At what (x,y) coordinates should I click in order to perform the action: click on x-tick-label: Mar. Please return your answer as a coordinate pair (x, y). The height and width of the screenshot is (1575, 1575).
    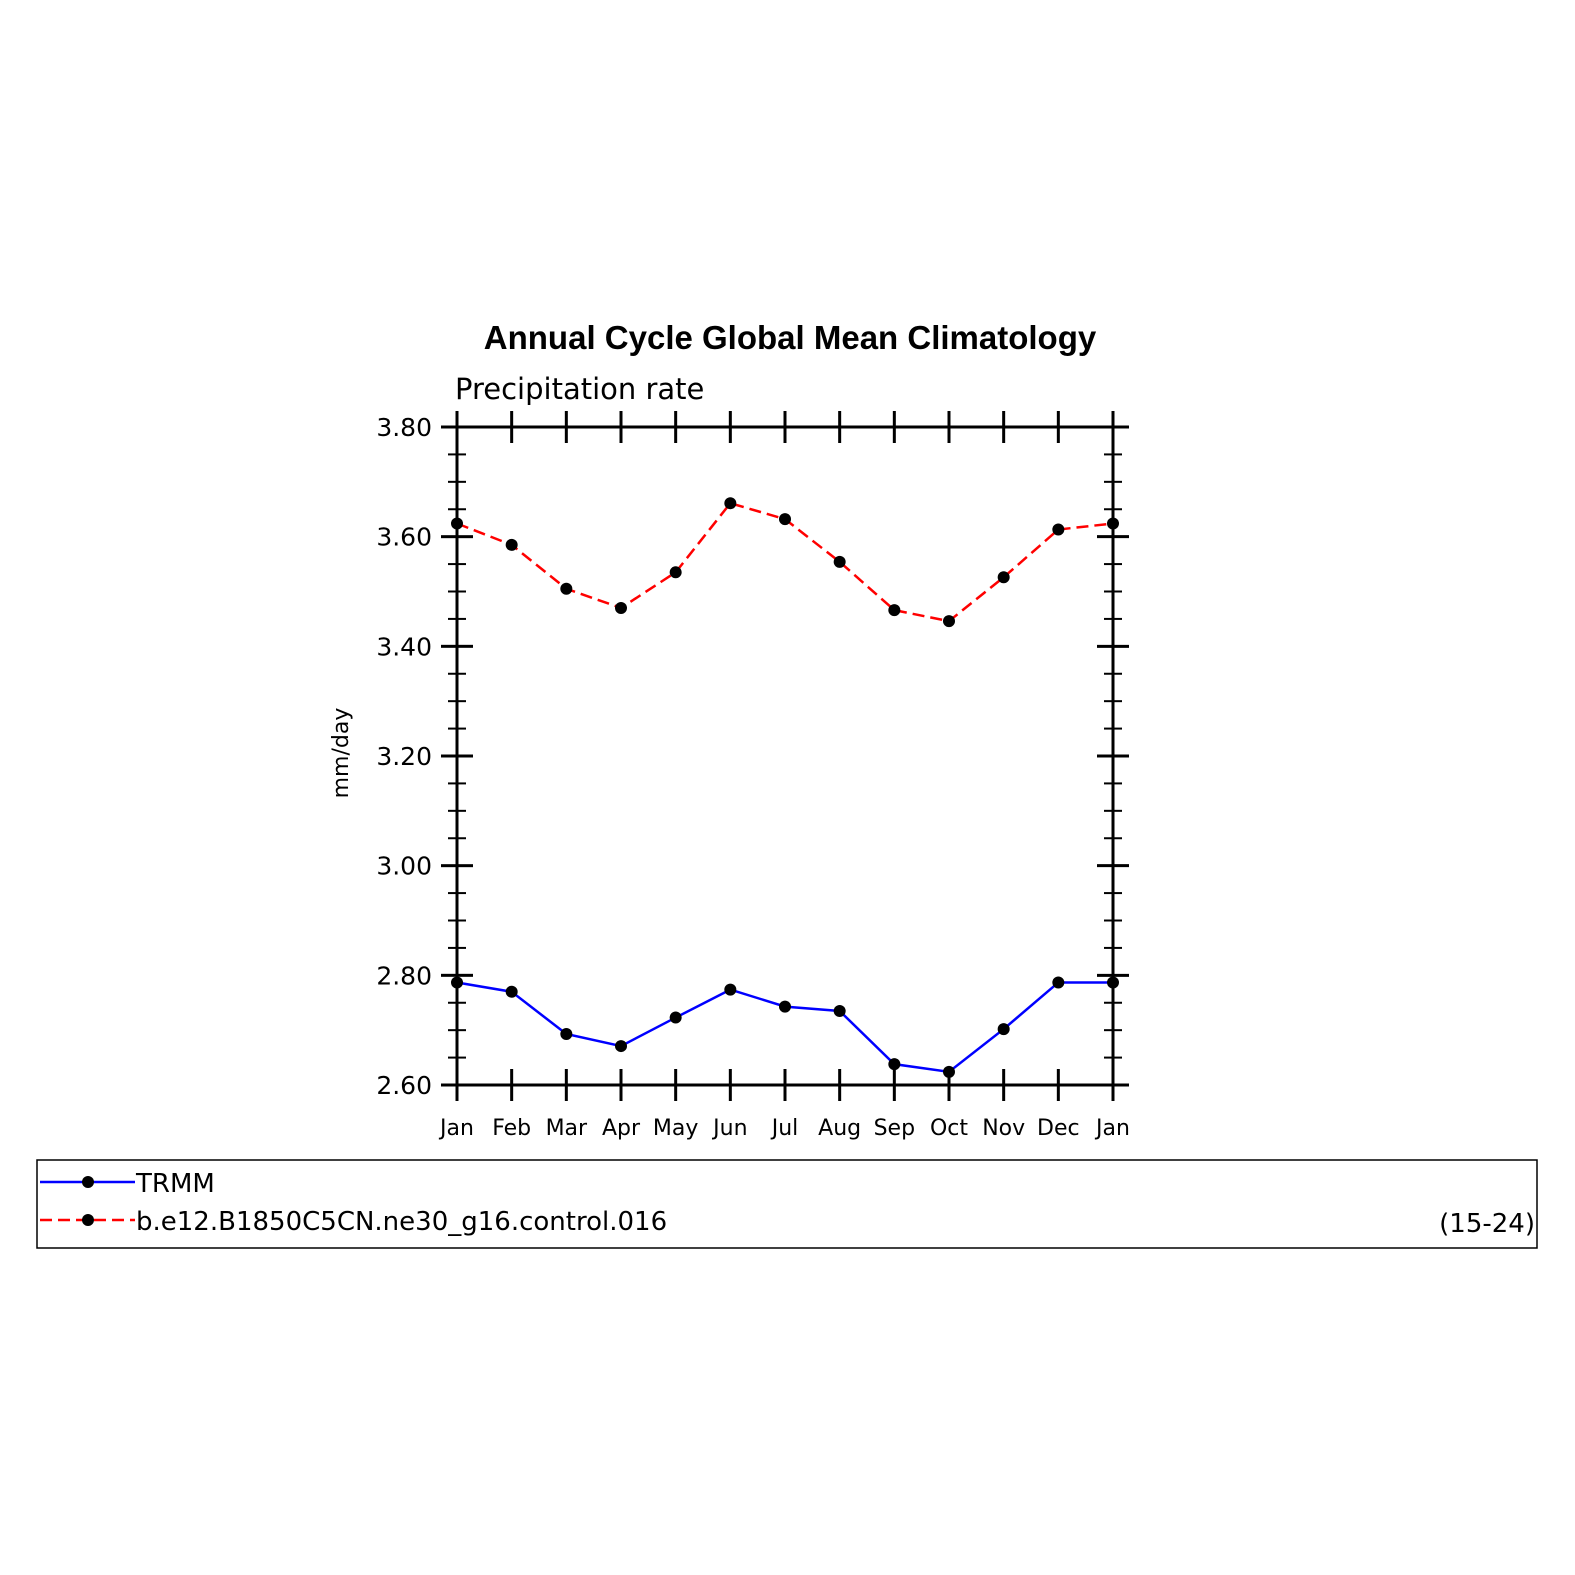
    Looking at the image, I should click on (567, 1128).